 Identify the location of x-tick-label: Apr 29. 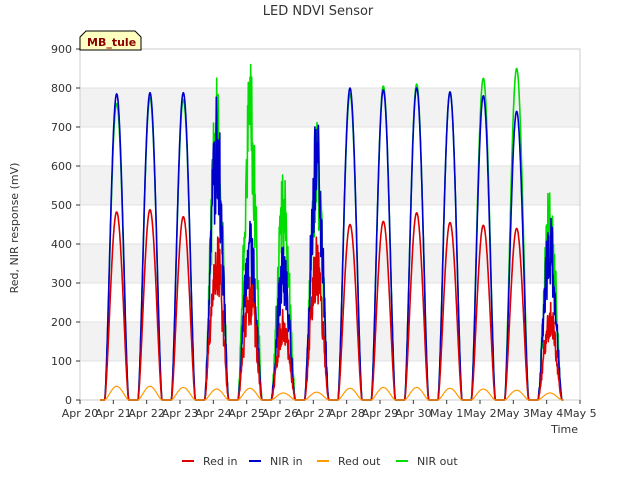
(380, 413).